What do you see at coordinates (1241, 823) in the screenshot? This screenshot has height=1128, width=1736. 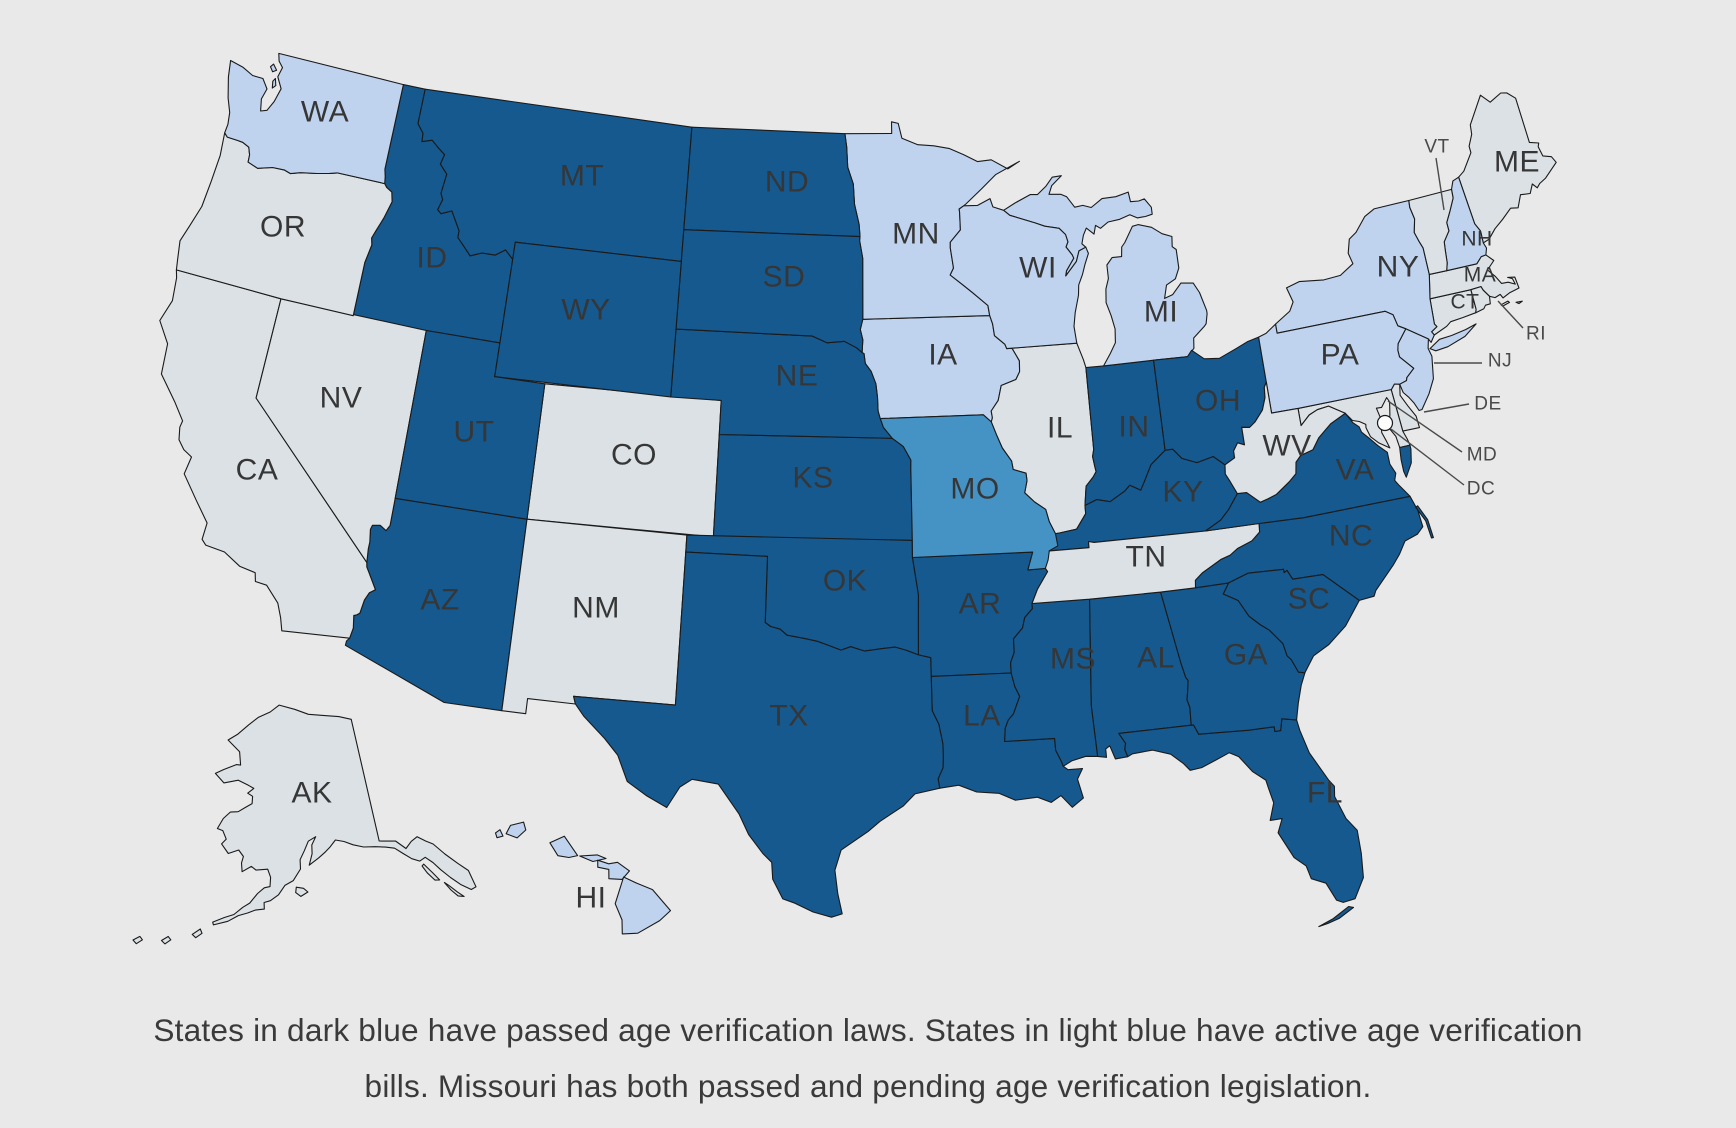 I see `state-FL` at bounding box center [1241, 823].